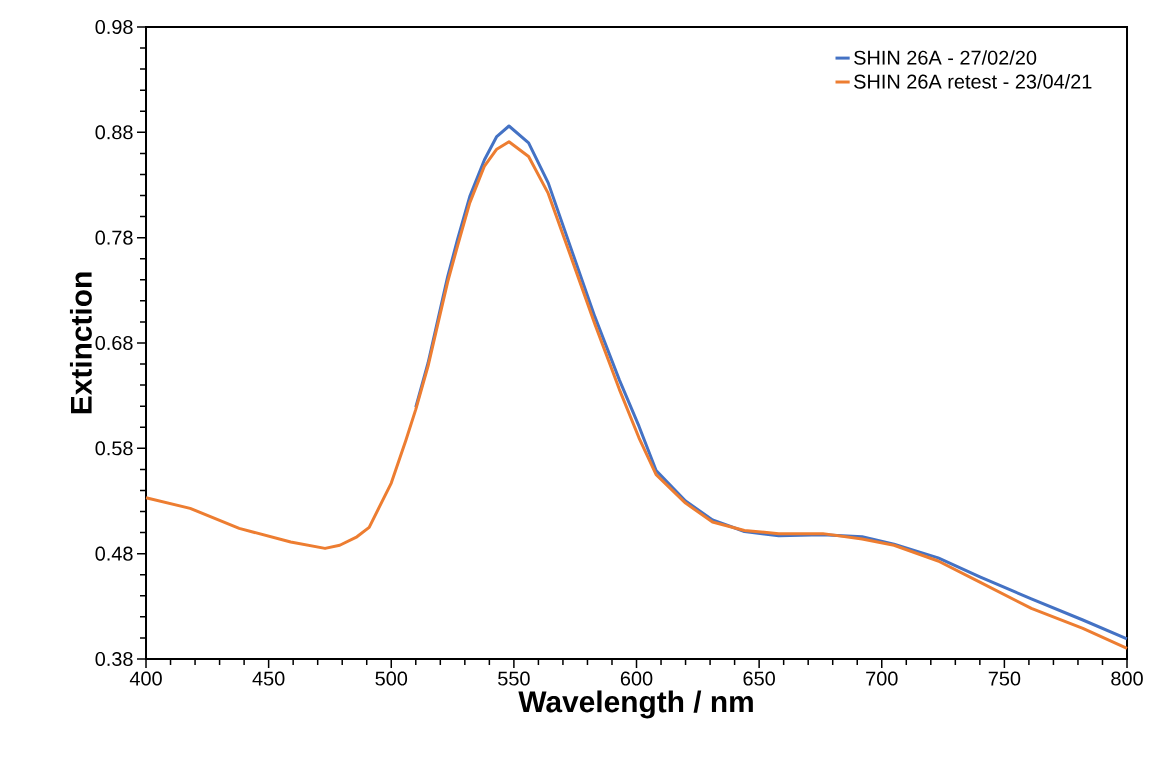  What do you see at coordinates (80, 343) in the screenshot?
I see `y-axis-title: Extinction` at bounding box center [80, 343].